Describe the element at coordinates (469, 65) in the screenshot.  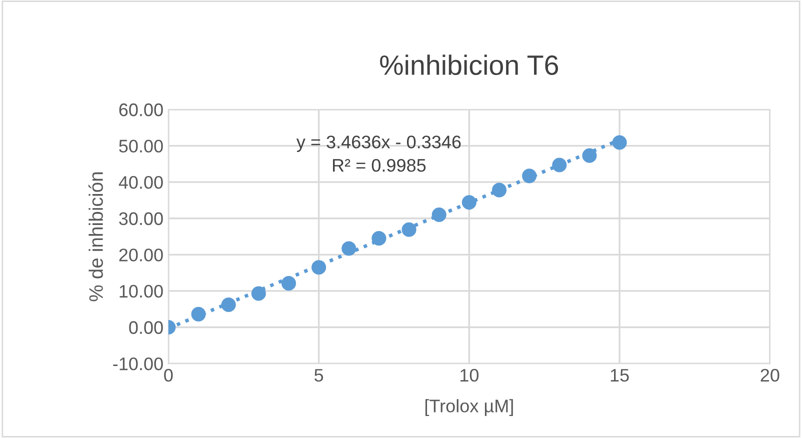
I see `chart-title: %inhibicion T6` at that location.